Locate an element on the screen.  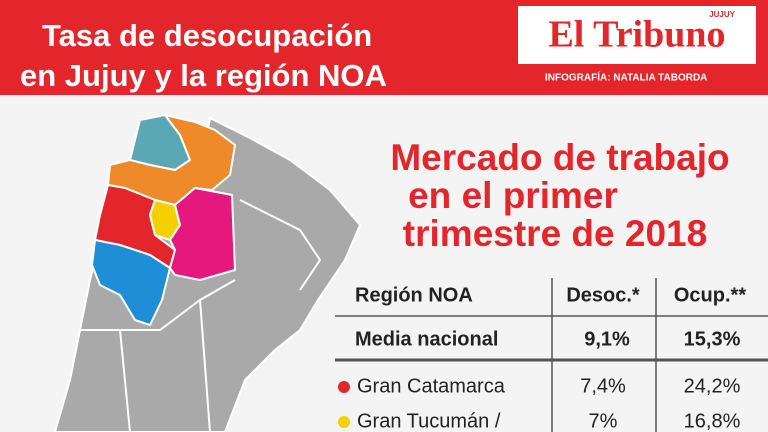
table-cell: 7% is located at coordinates (603, 421).